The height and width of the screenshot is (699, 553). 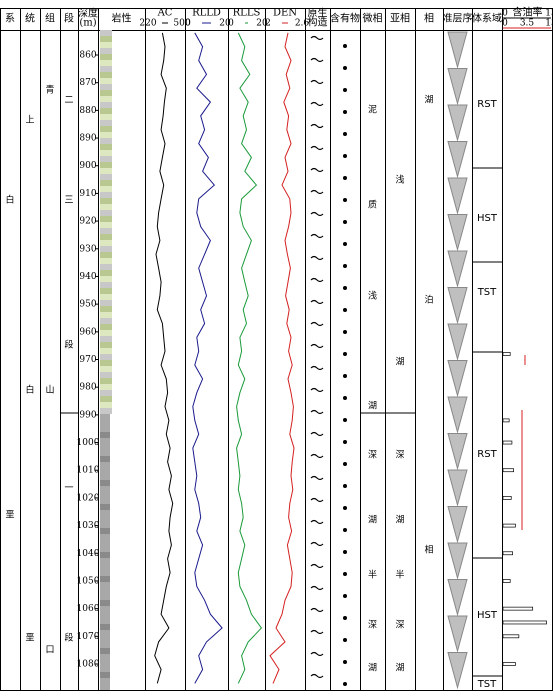 I want to click on header-label: 系, so click(x=10, y=19).